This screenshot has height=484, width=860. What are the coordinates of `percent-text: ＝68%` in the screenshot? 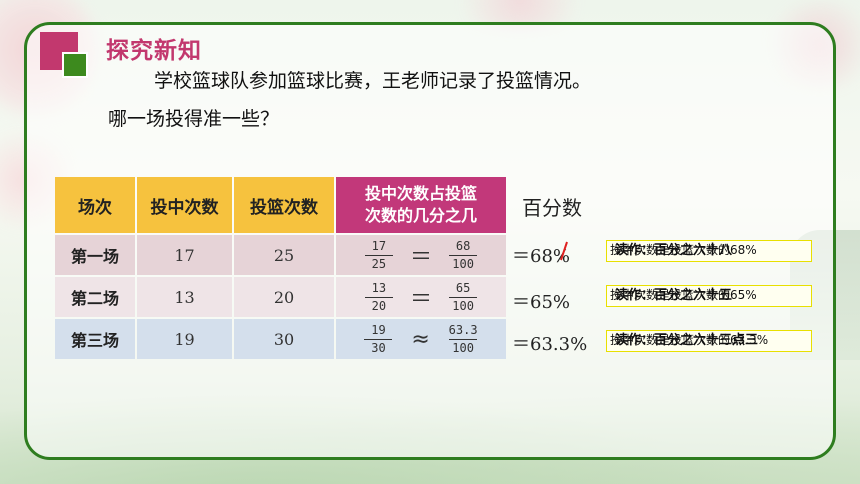 It's located at (541, 256).